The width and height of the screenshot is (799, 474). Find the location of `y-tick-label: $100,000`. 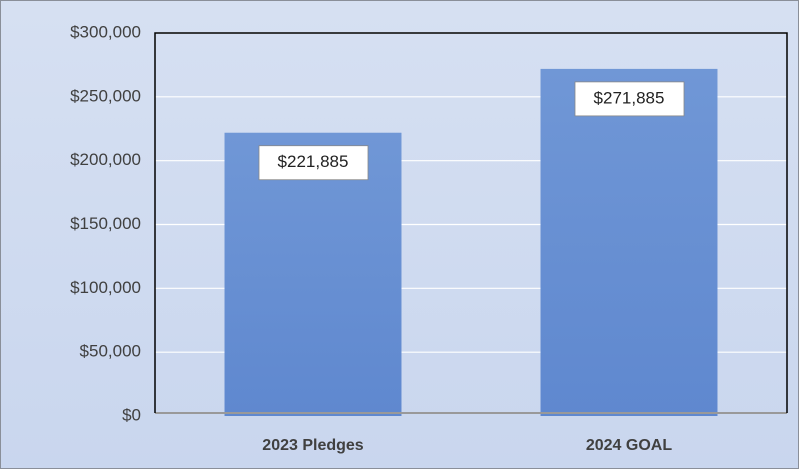

y-tick-label: $100,000 is located at coordinates (105, 287).